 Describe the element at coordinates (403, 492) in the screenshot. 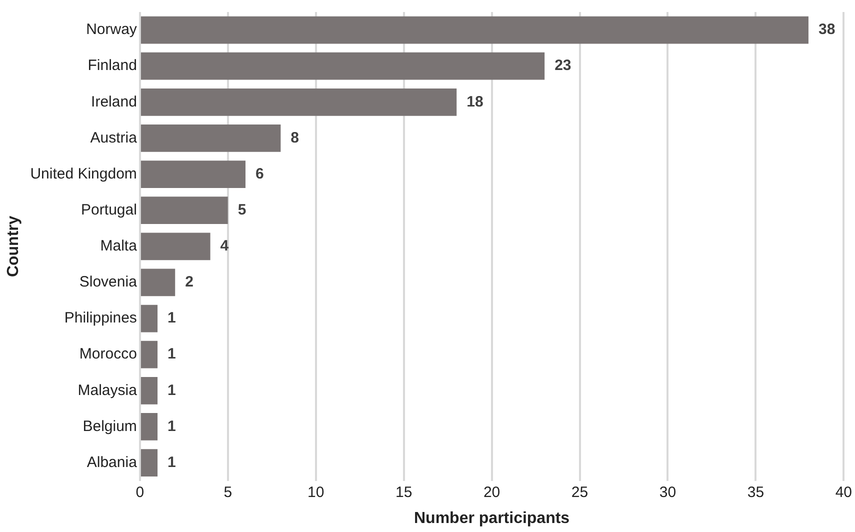

I see `x-tick-label: 15` at that location.